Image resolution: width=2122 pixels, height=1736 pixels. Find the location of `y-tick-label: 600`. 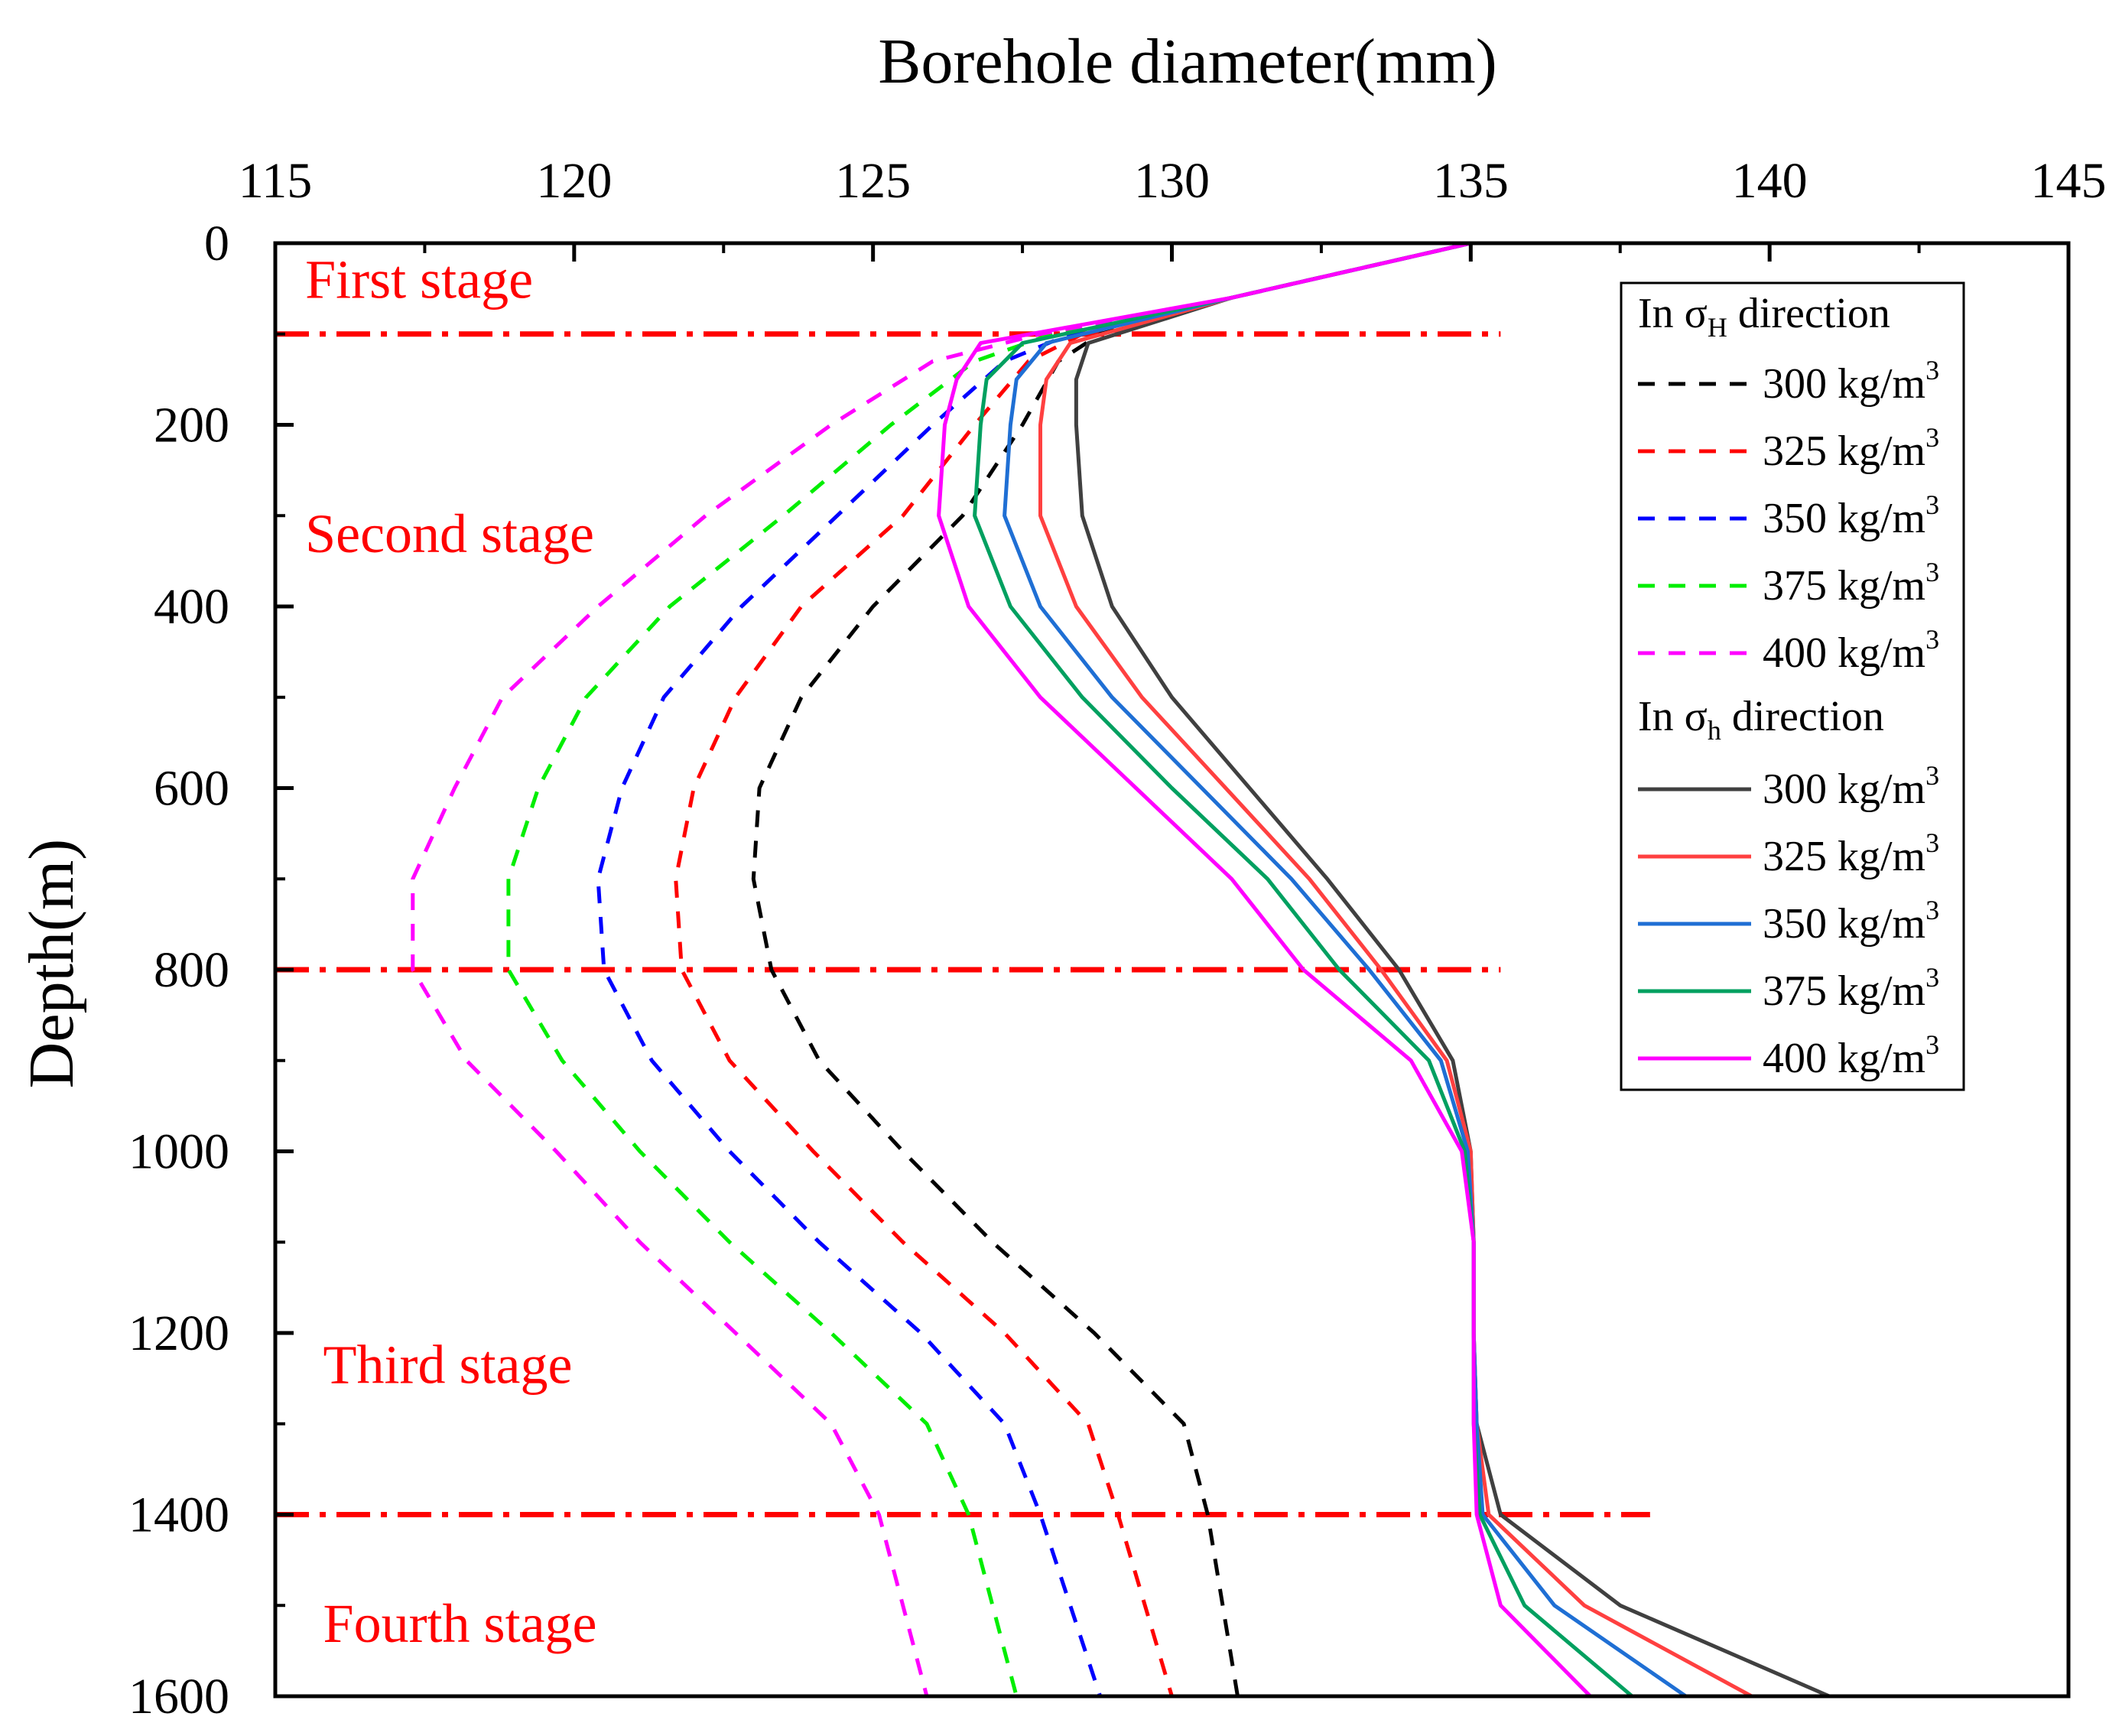

y-tick-label: 600 is located at coordinates (191, 789).